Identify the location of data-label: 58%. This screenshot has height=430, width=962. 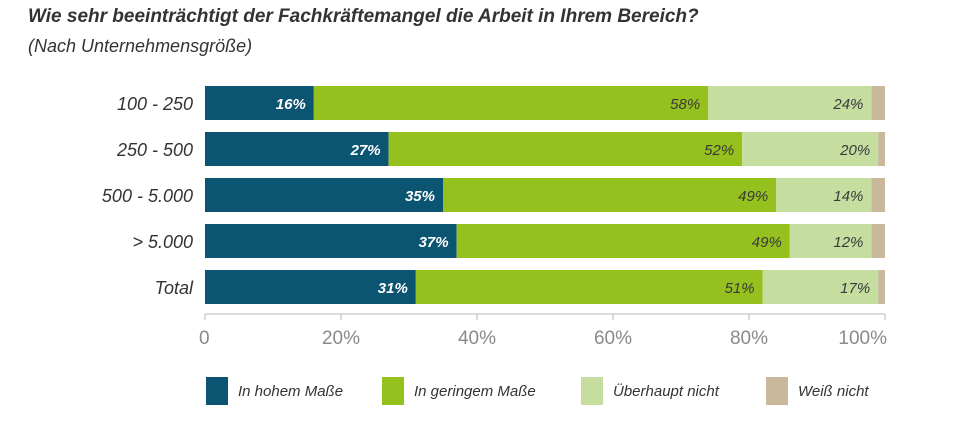
(685, 104).